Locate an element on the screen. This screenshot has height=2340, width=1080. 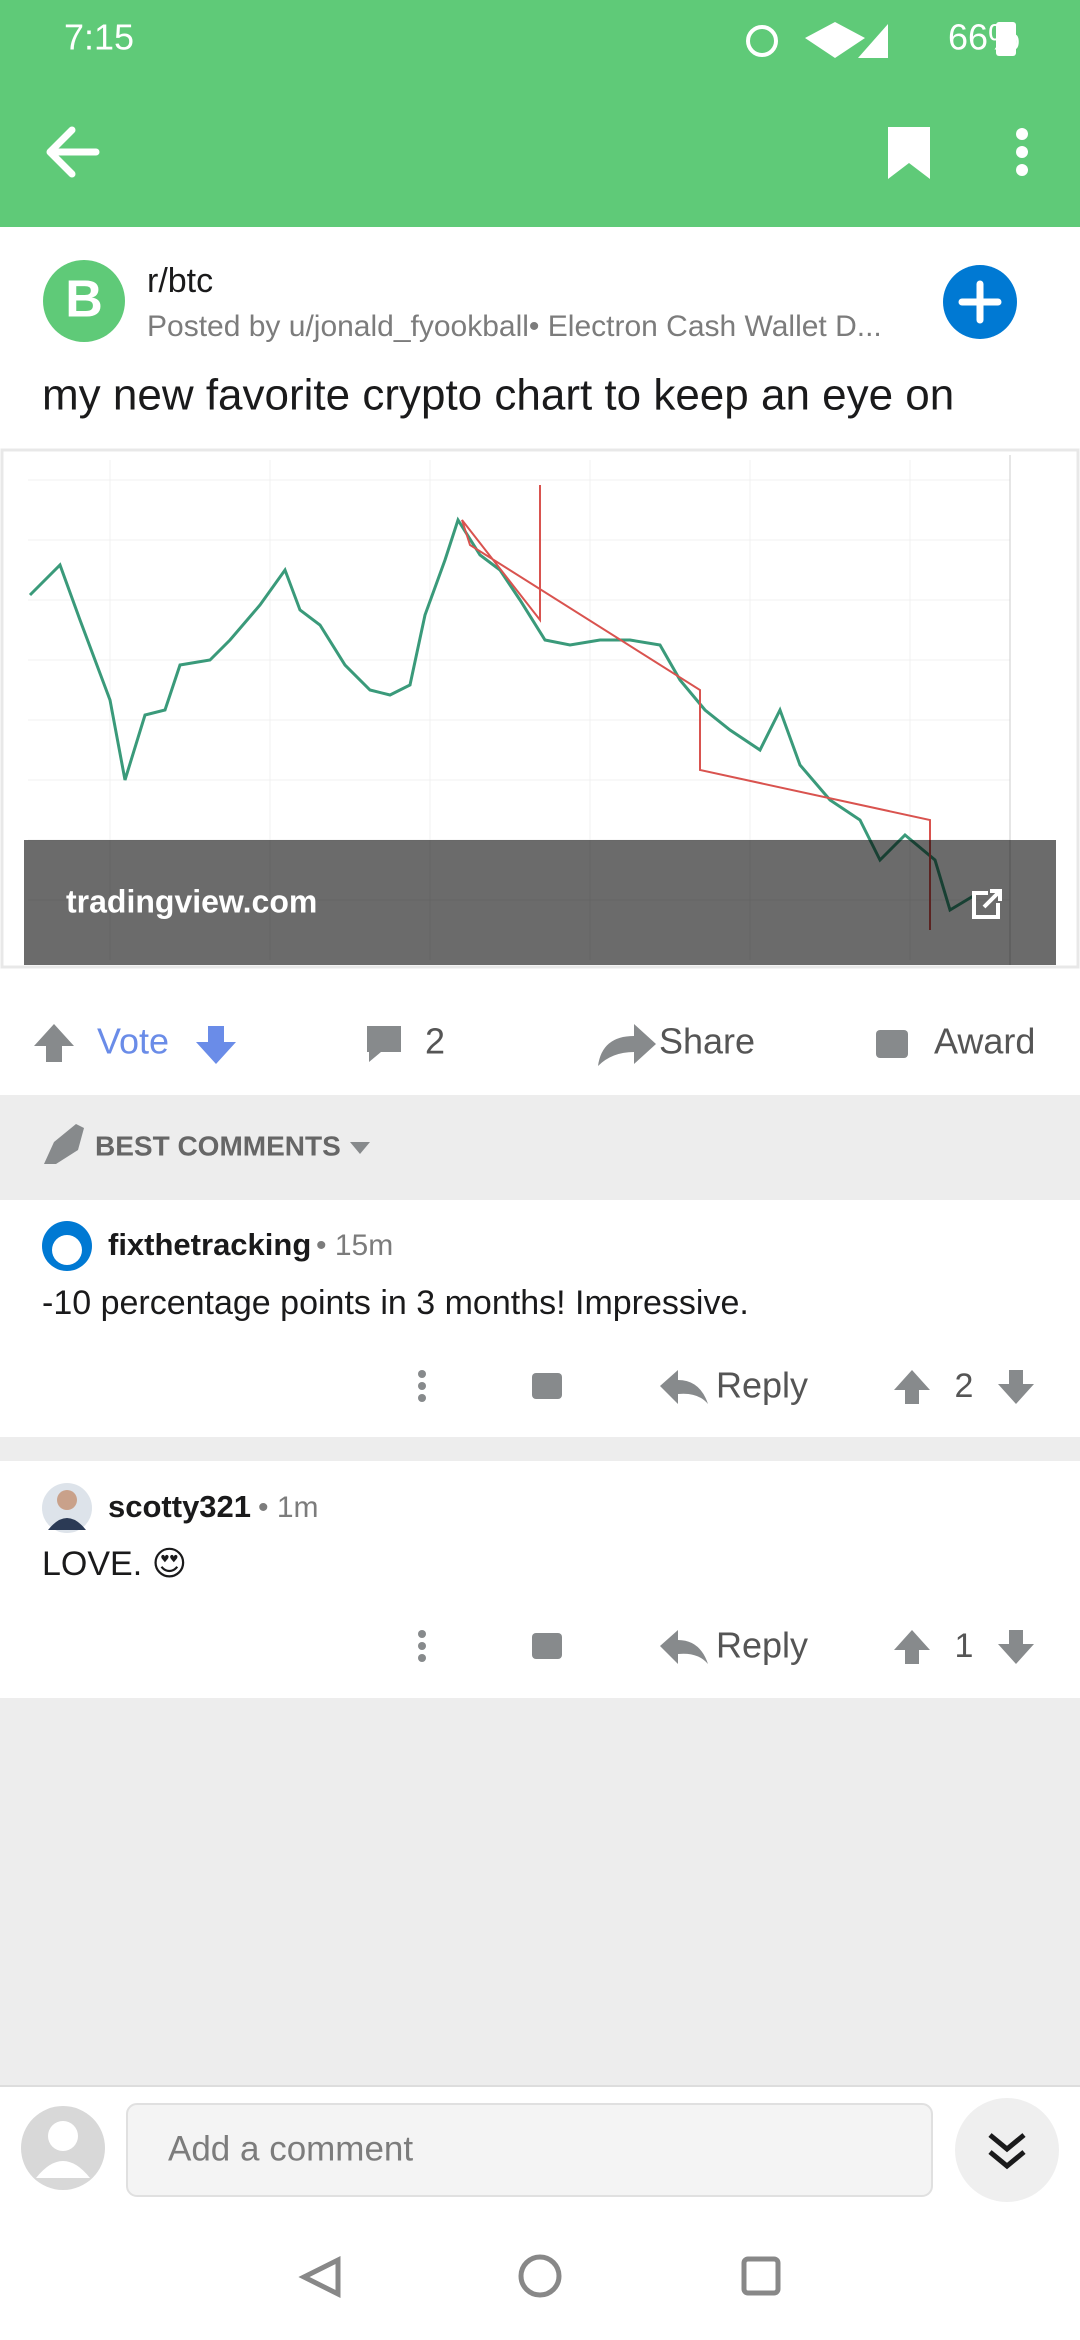
preview-price-line is located at coordinates (502, 714).